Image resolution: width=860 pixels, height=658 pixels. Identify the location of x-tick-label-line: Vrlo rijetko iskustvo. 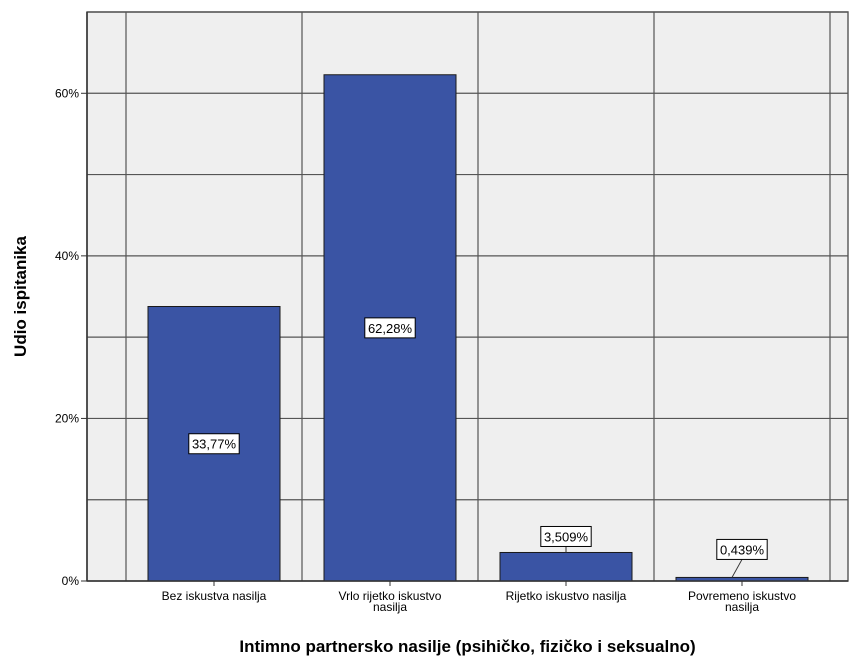
(390, 596).